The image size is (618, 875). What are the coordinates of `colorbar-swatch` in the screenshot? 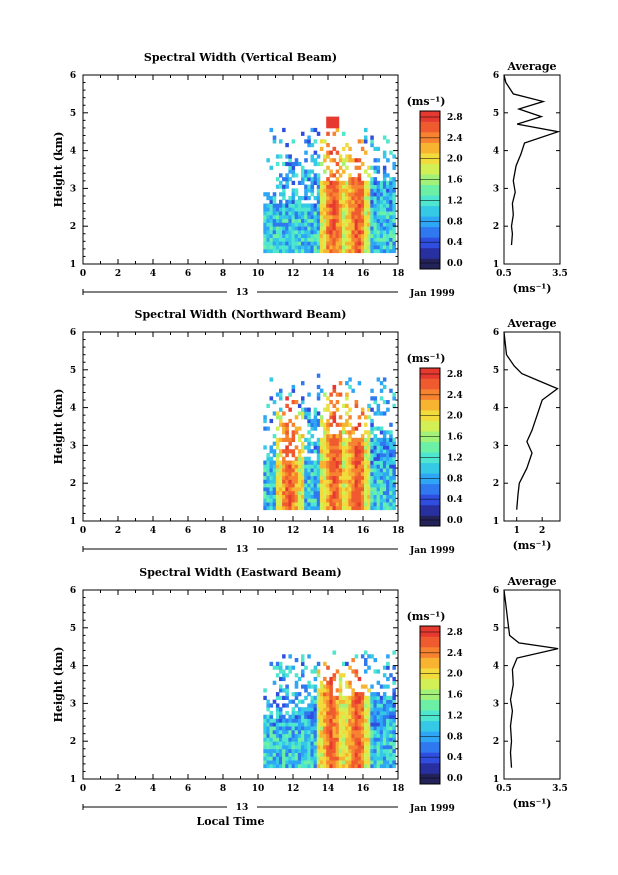 It's located at (430, 373).